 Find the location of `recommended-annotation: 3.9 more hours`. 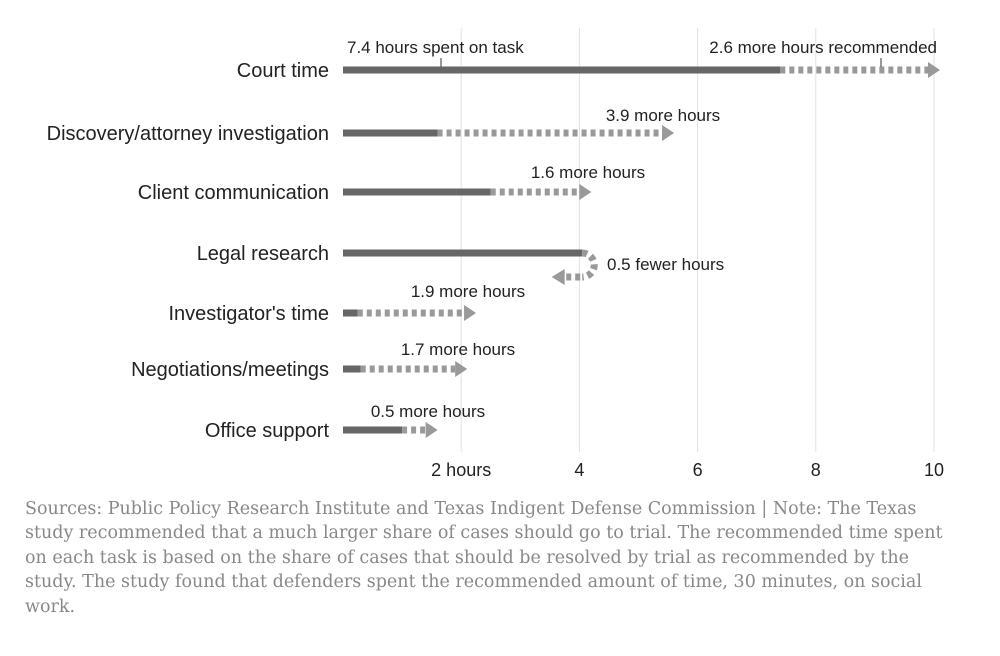

recommended-annotation: 3.9 more hours is located at coordinates (663, 115).